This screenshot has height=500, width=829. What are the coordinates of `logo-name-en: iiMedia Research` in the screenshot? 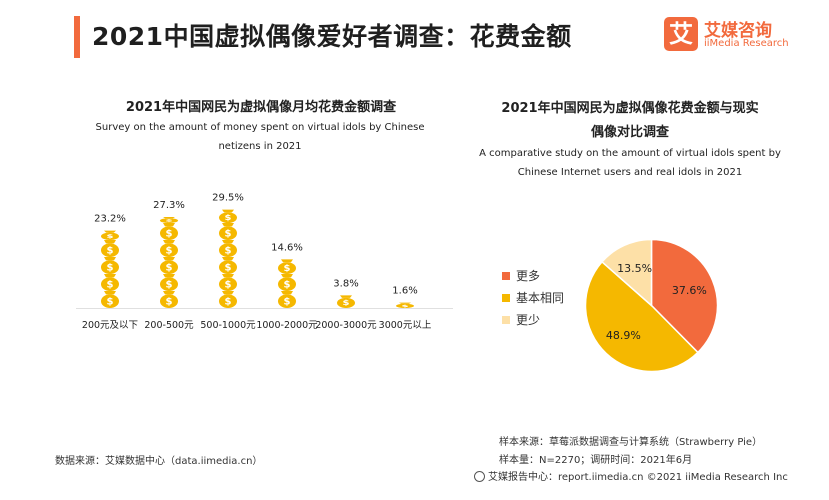 It's located at (746, 43).